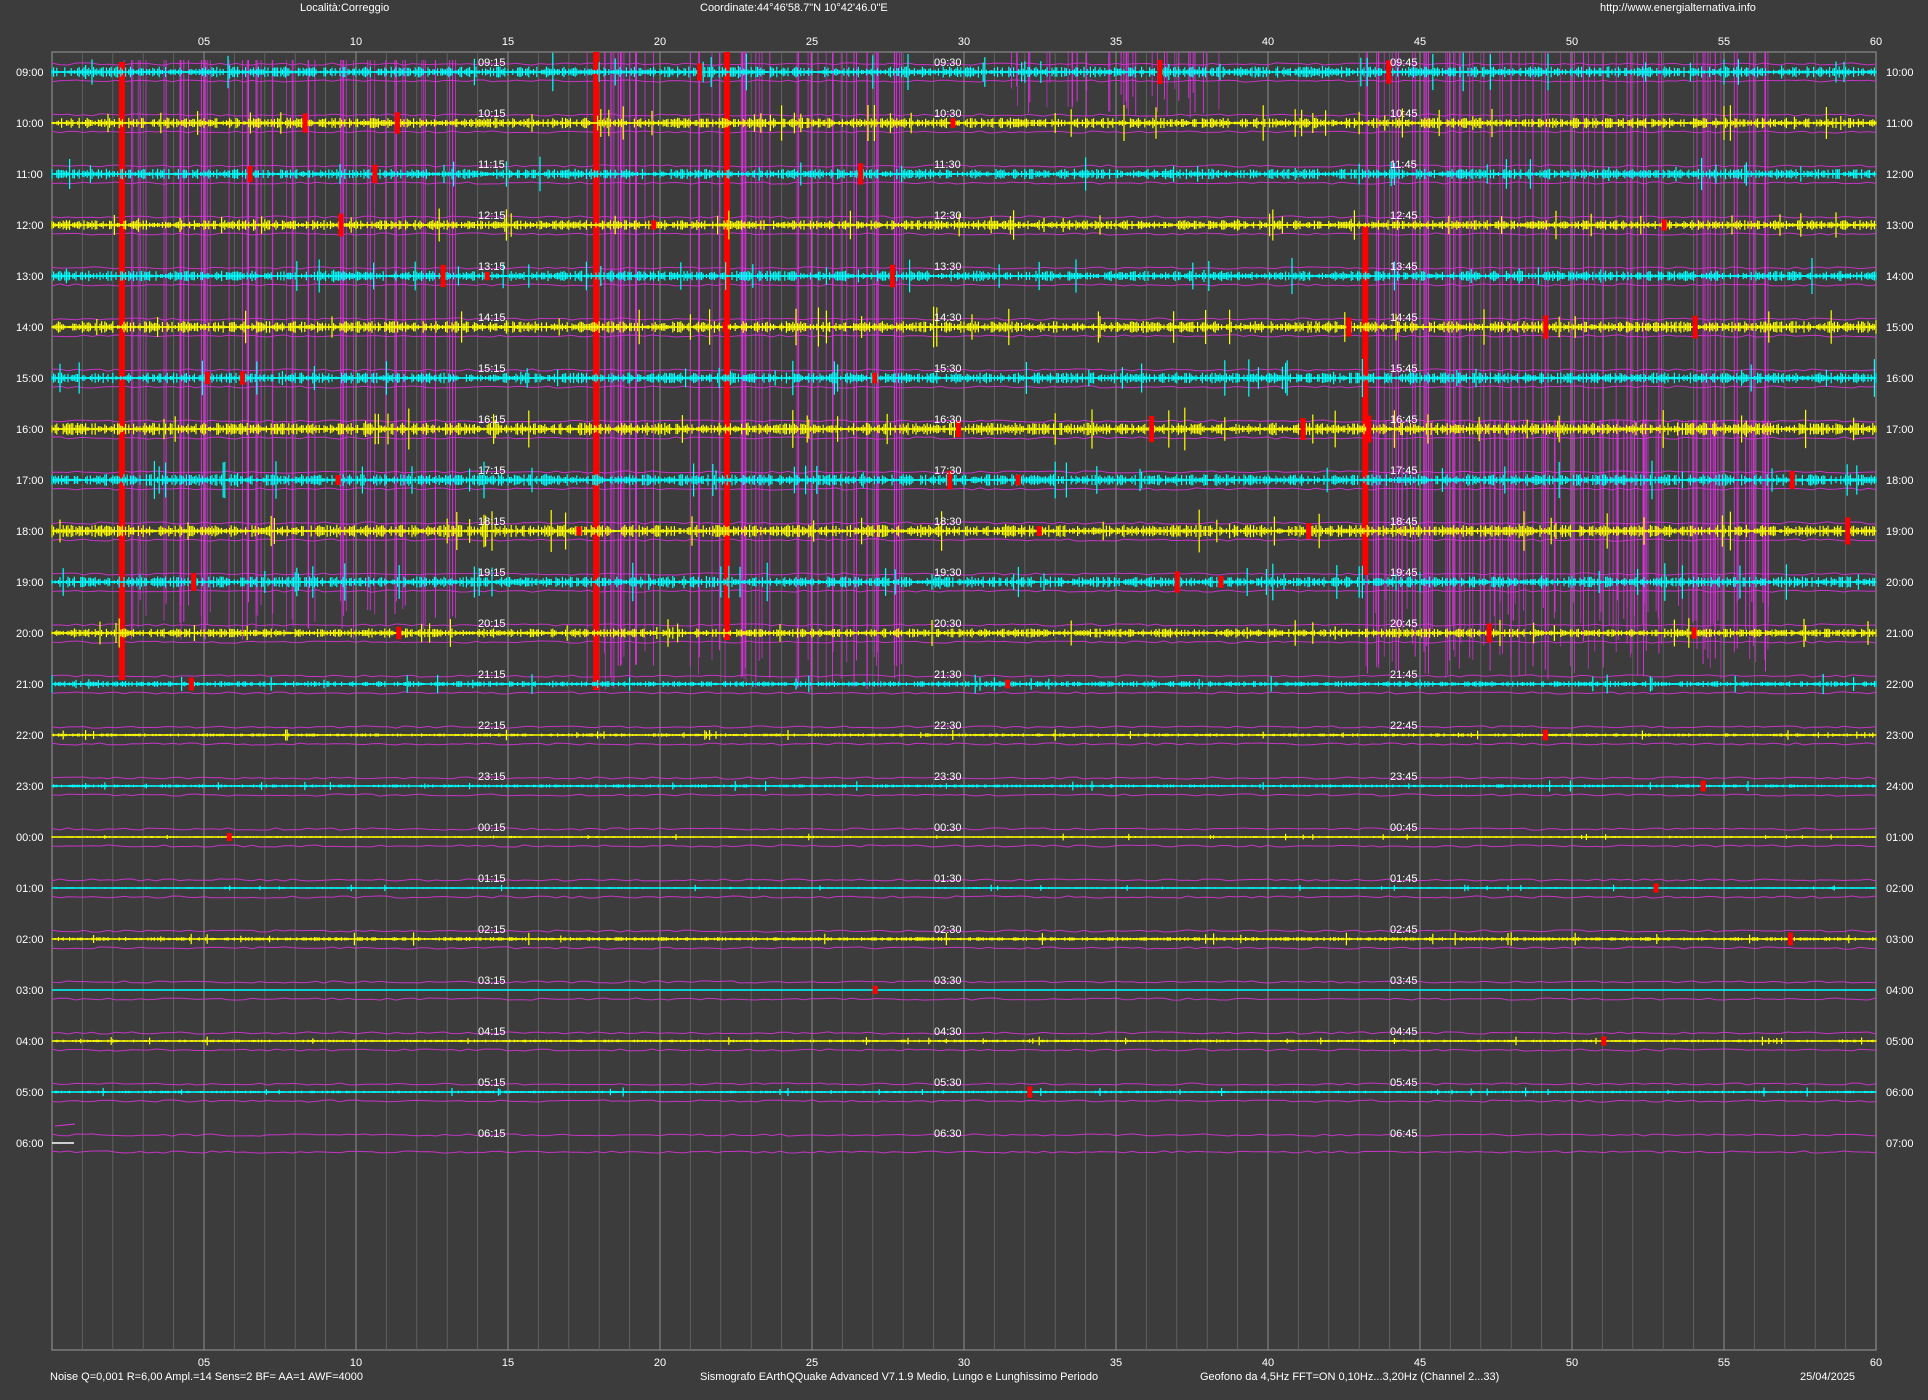  What do you see at coordinates (204, 42) in the screenshot?
I see `minute-tick-top: 05` at bounding box center [204, 42].